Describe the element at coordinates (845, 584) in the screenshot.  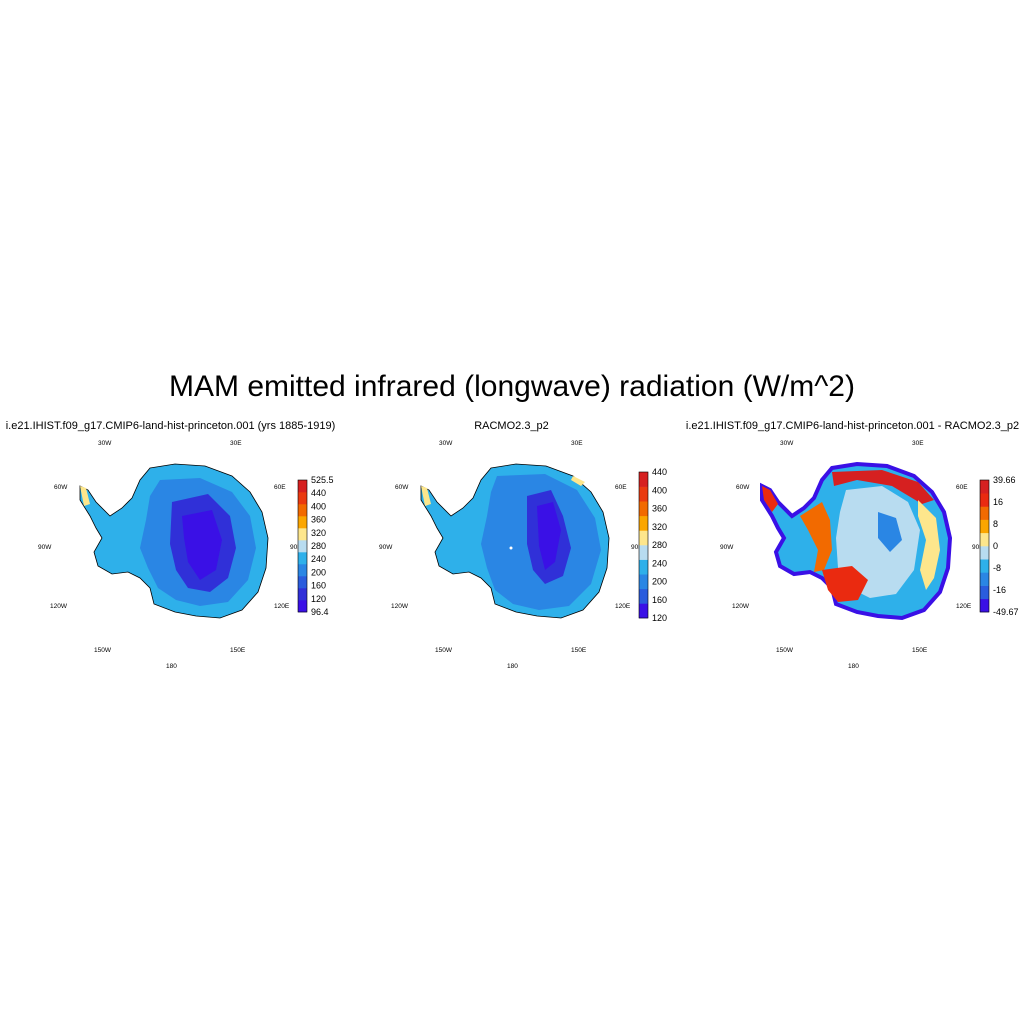
I see `difference-south-warm` at that location.